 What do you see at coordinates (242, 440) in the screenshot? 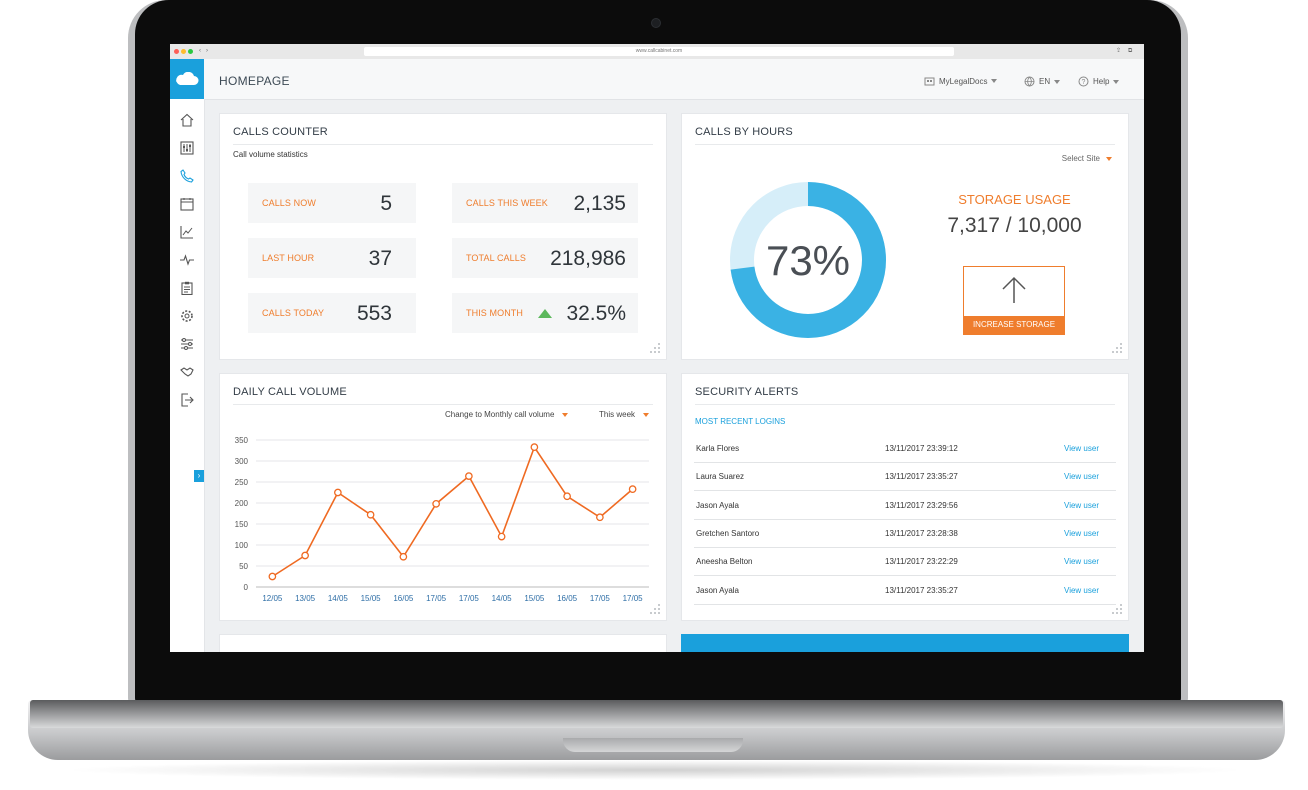
I see `y-tick-label: 350` at bounding box center [242, 440].